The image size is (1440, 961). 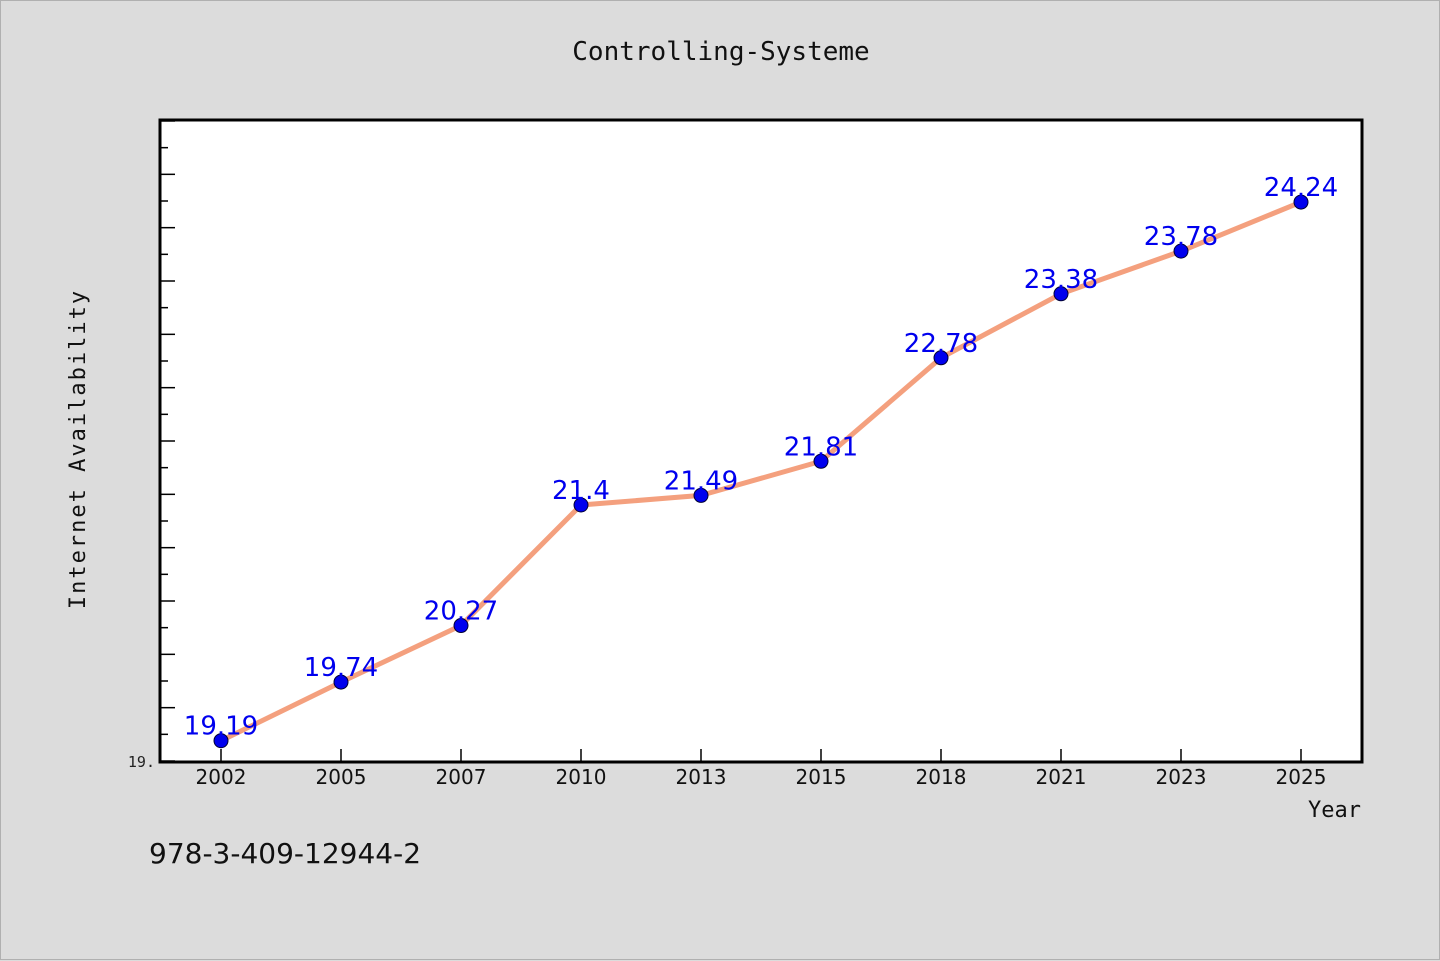 I want to click on y-tick-label: 19., so click(x=141, y=762).